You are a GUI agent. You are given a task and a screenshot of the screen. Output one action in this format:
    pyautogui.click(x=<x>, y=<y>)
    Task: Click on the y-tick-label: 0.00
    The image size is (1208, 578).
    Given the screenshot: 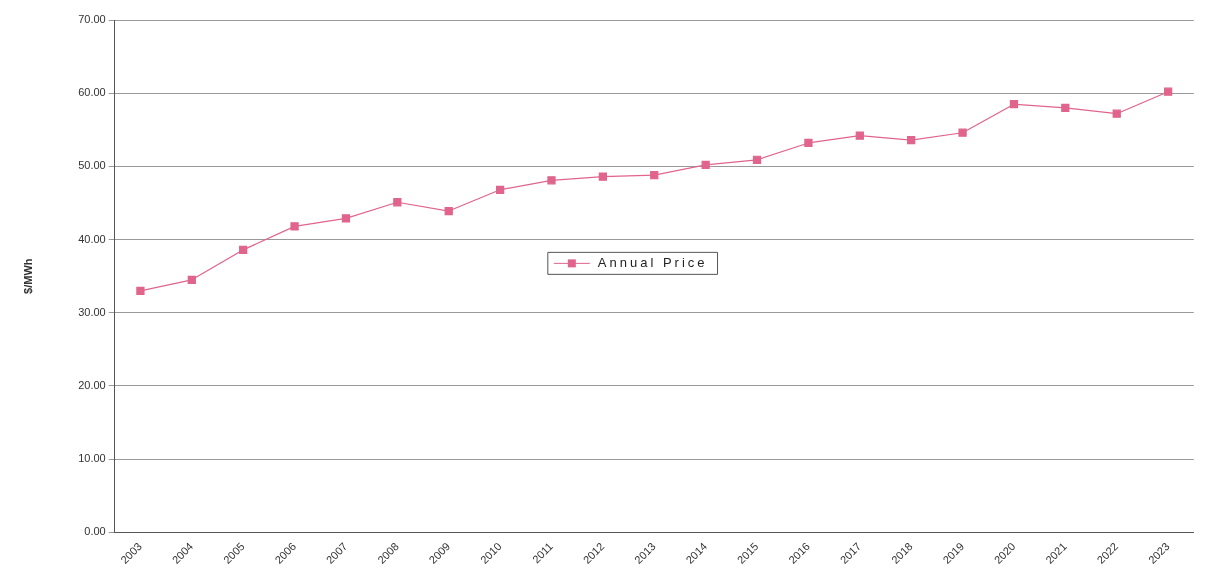 What is the action you would take?
    pyautogui.click(x=95, y=531)
    